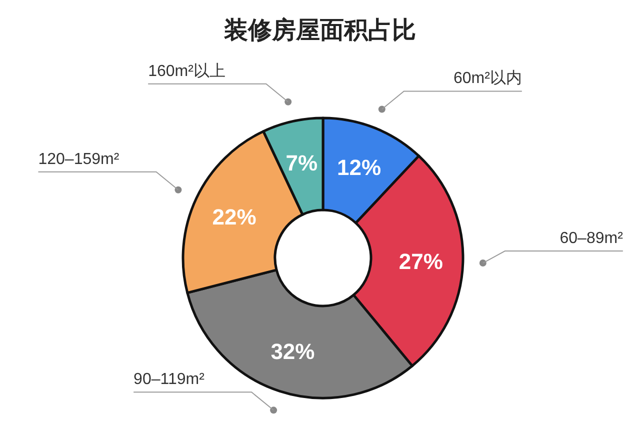 The image size is (640, 424). What do you see at coordinates (592, 239) in the screenshot?
I see `slice-label: 60–89m²` at bounding box center [592, 239].